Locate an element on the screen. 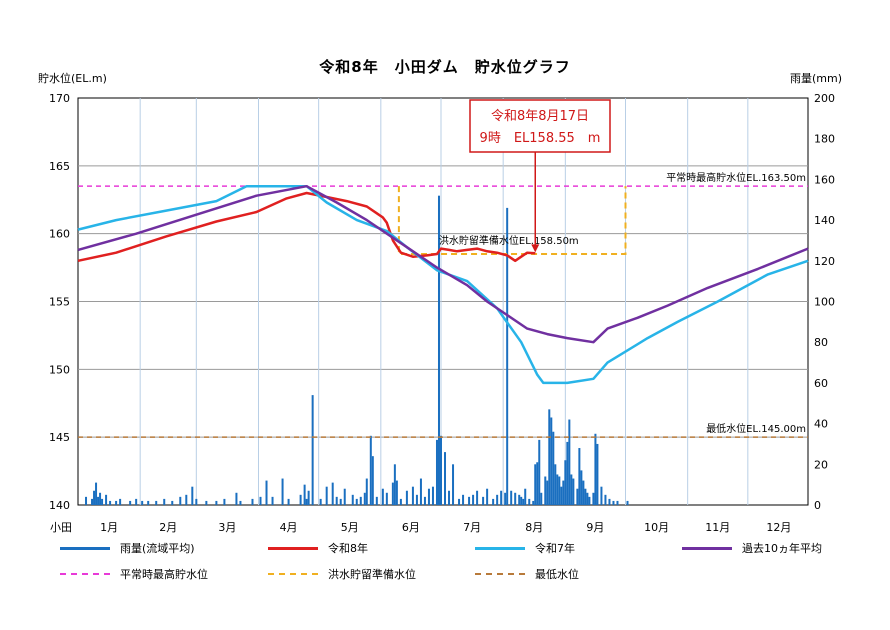  y-left-tick-label: 150 is located at coordinates (59, 369).